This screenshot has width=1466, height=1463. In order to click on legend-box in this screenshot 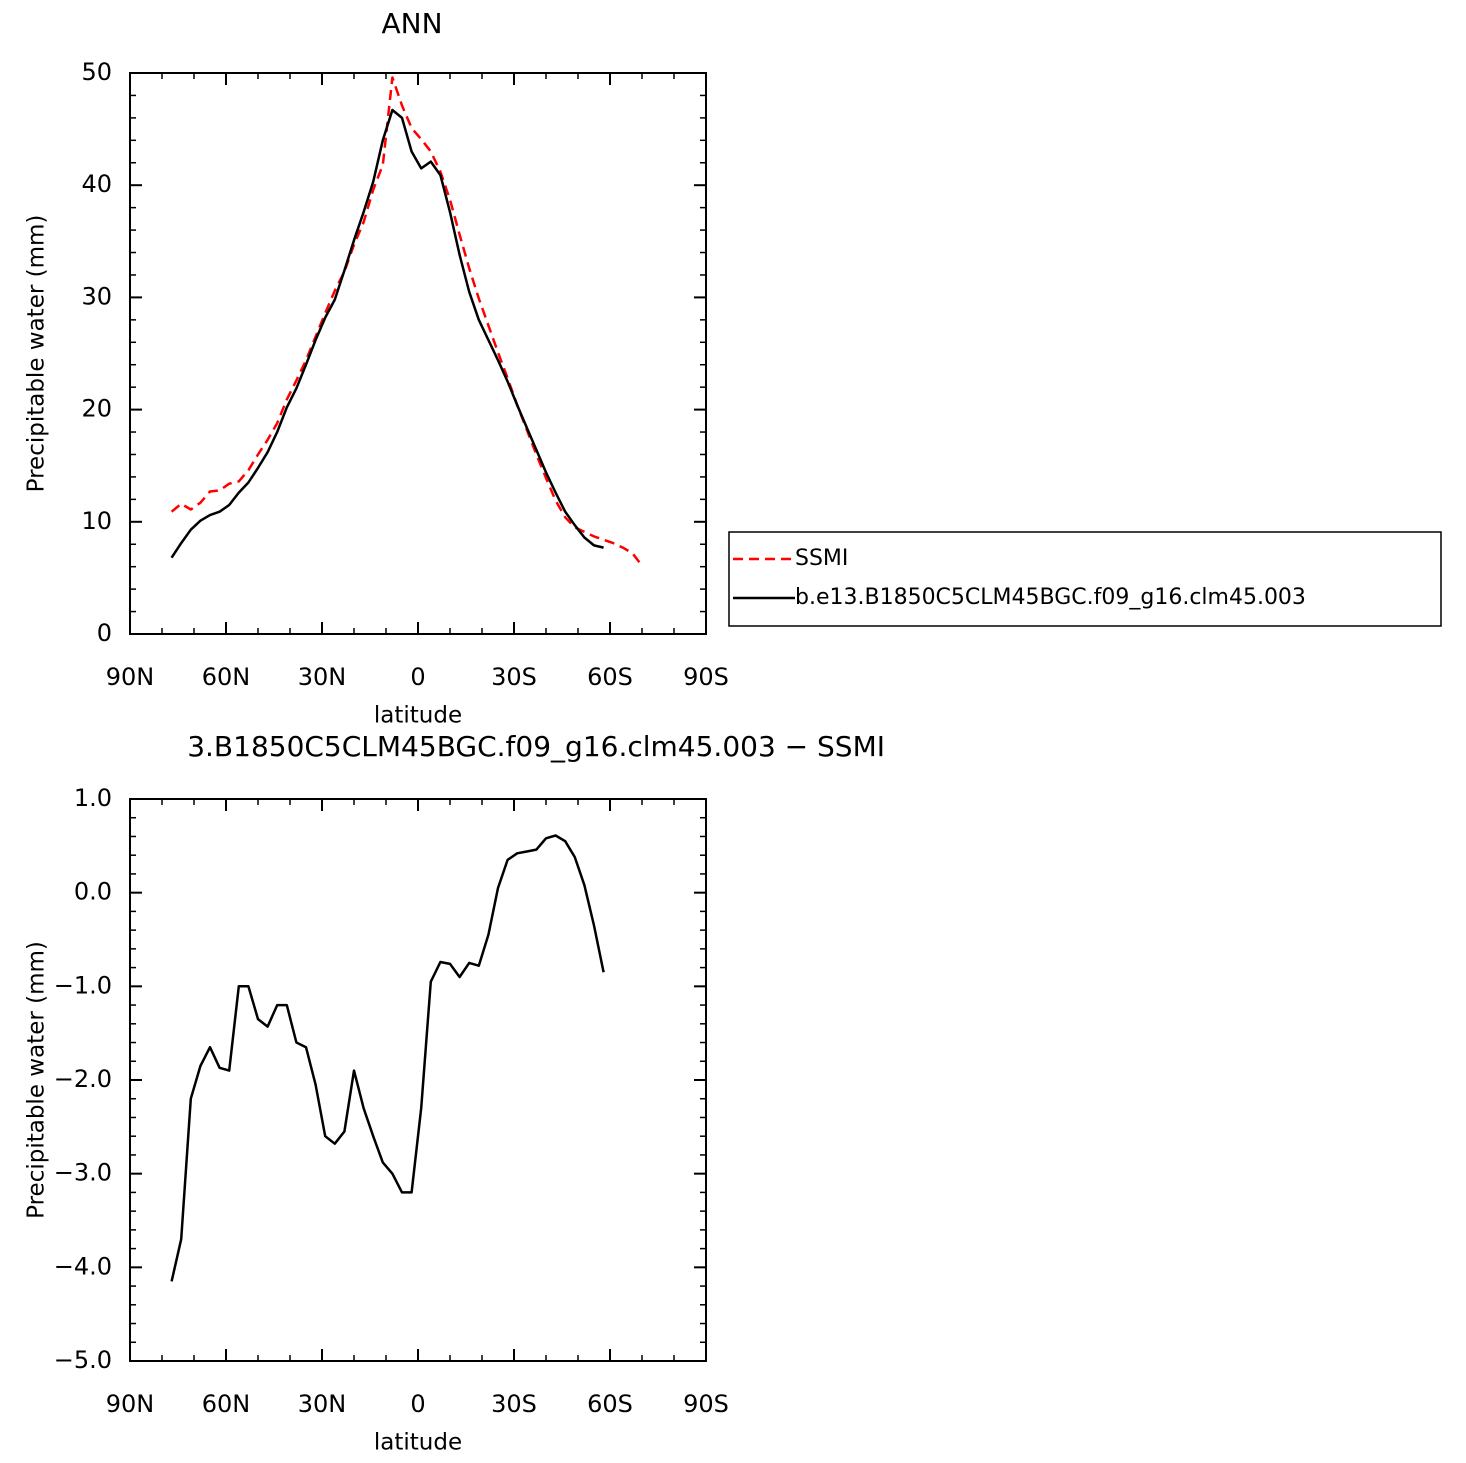, I will do `click(1085, 579)`.